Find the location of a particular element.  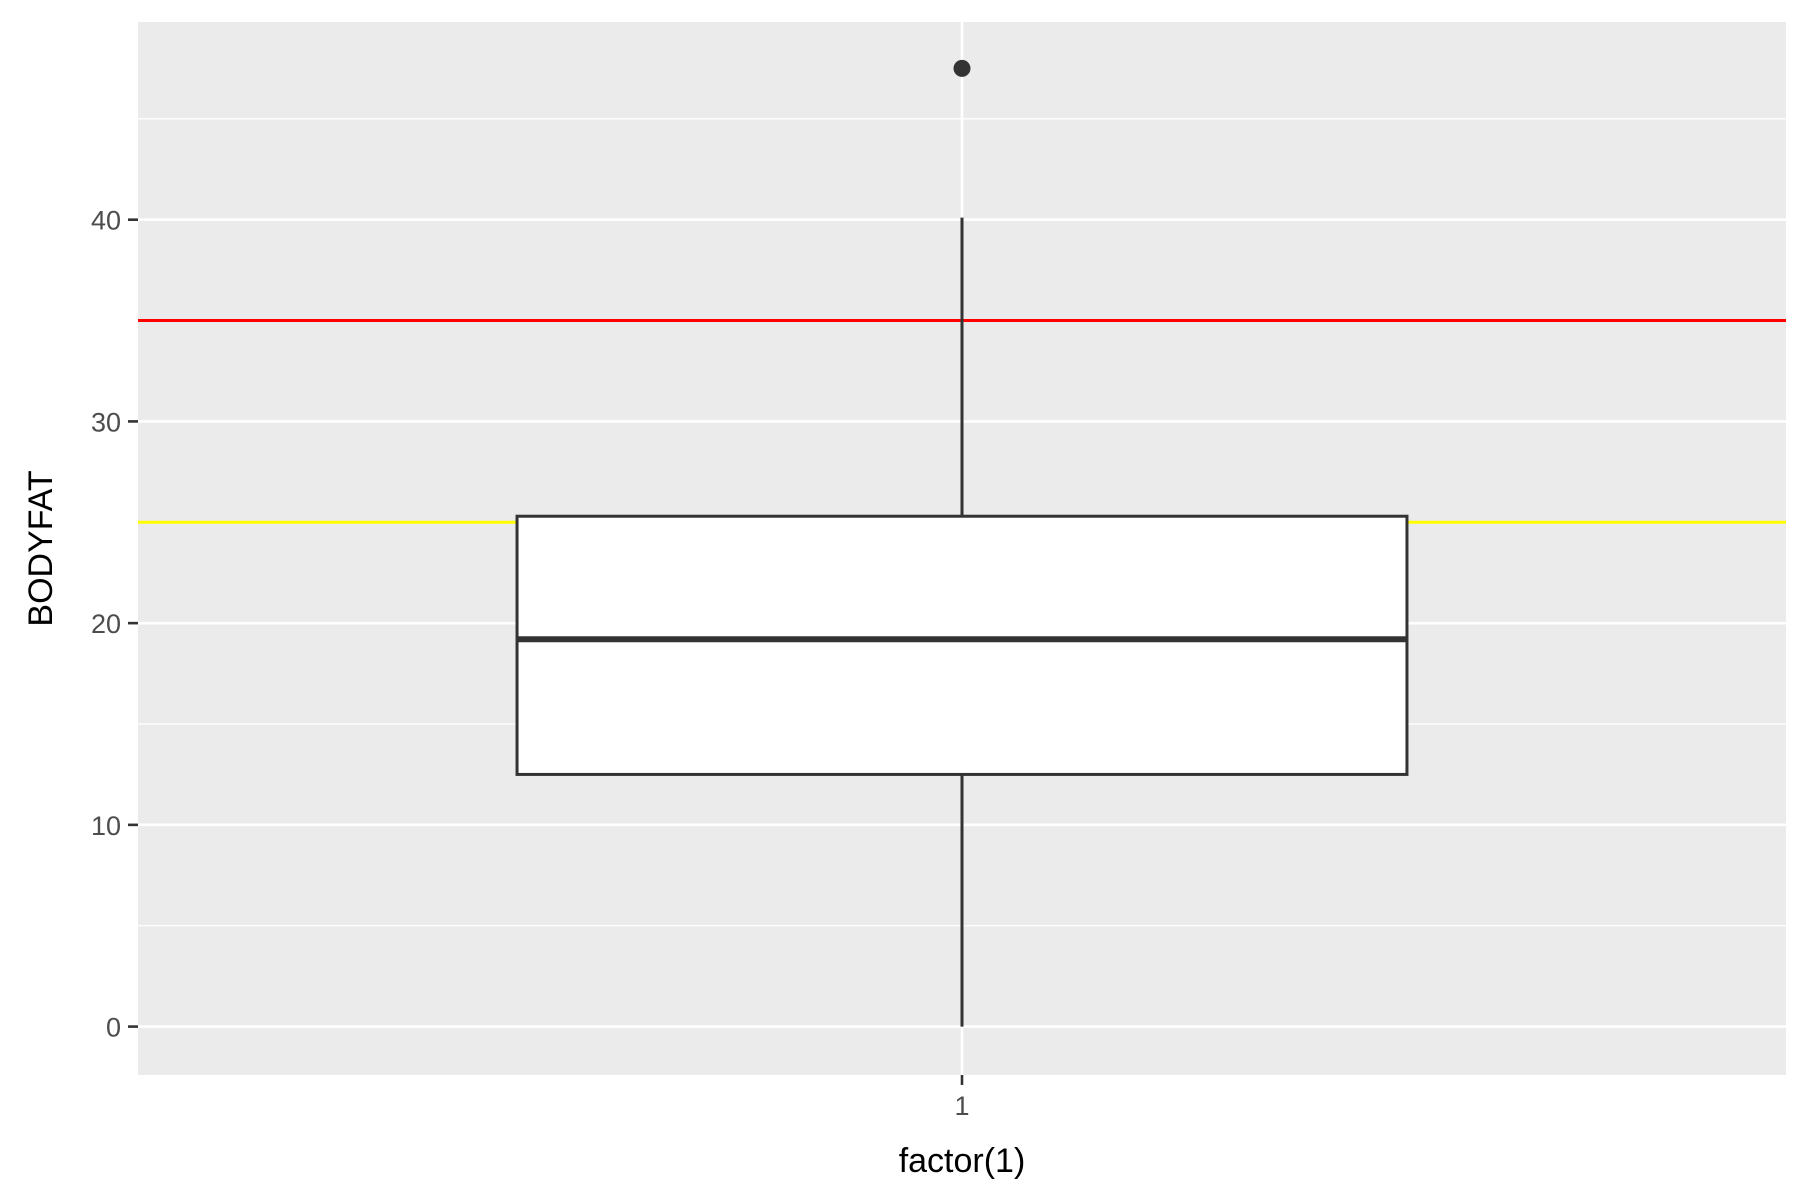

outlier-point is located at coordinates (962, 68).